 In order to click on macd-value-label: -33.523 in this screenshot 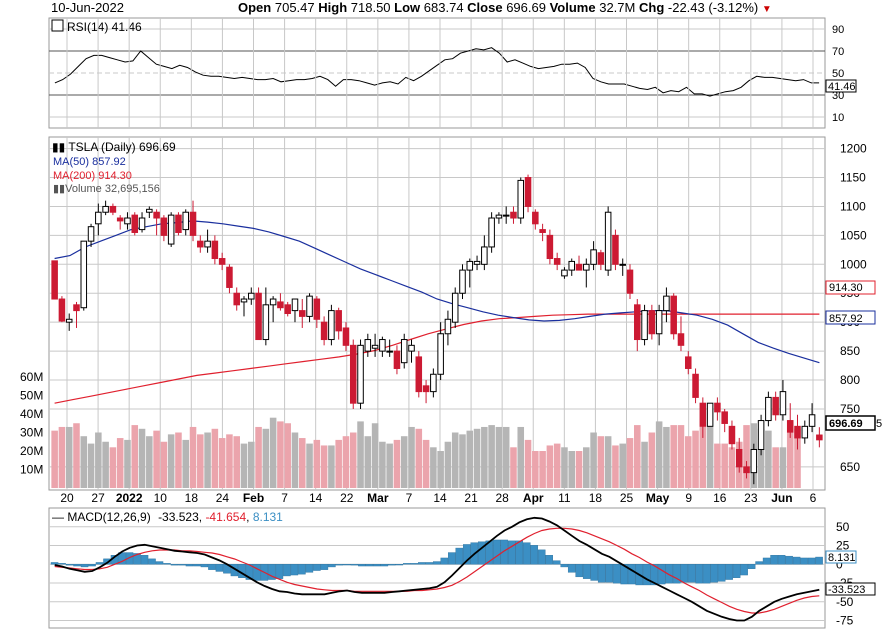, I will do `click(846, 590)`.